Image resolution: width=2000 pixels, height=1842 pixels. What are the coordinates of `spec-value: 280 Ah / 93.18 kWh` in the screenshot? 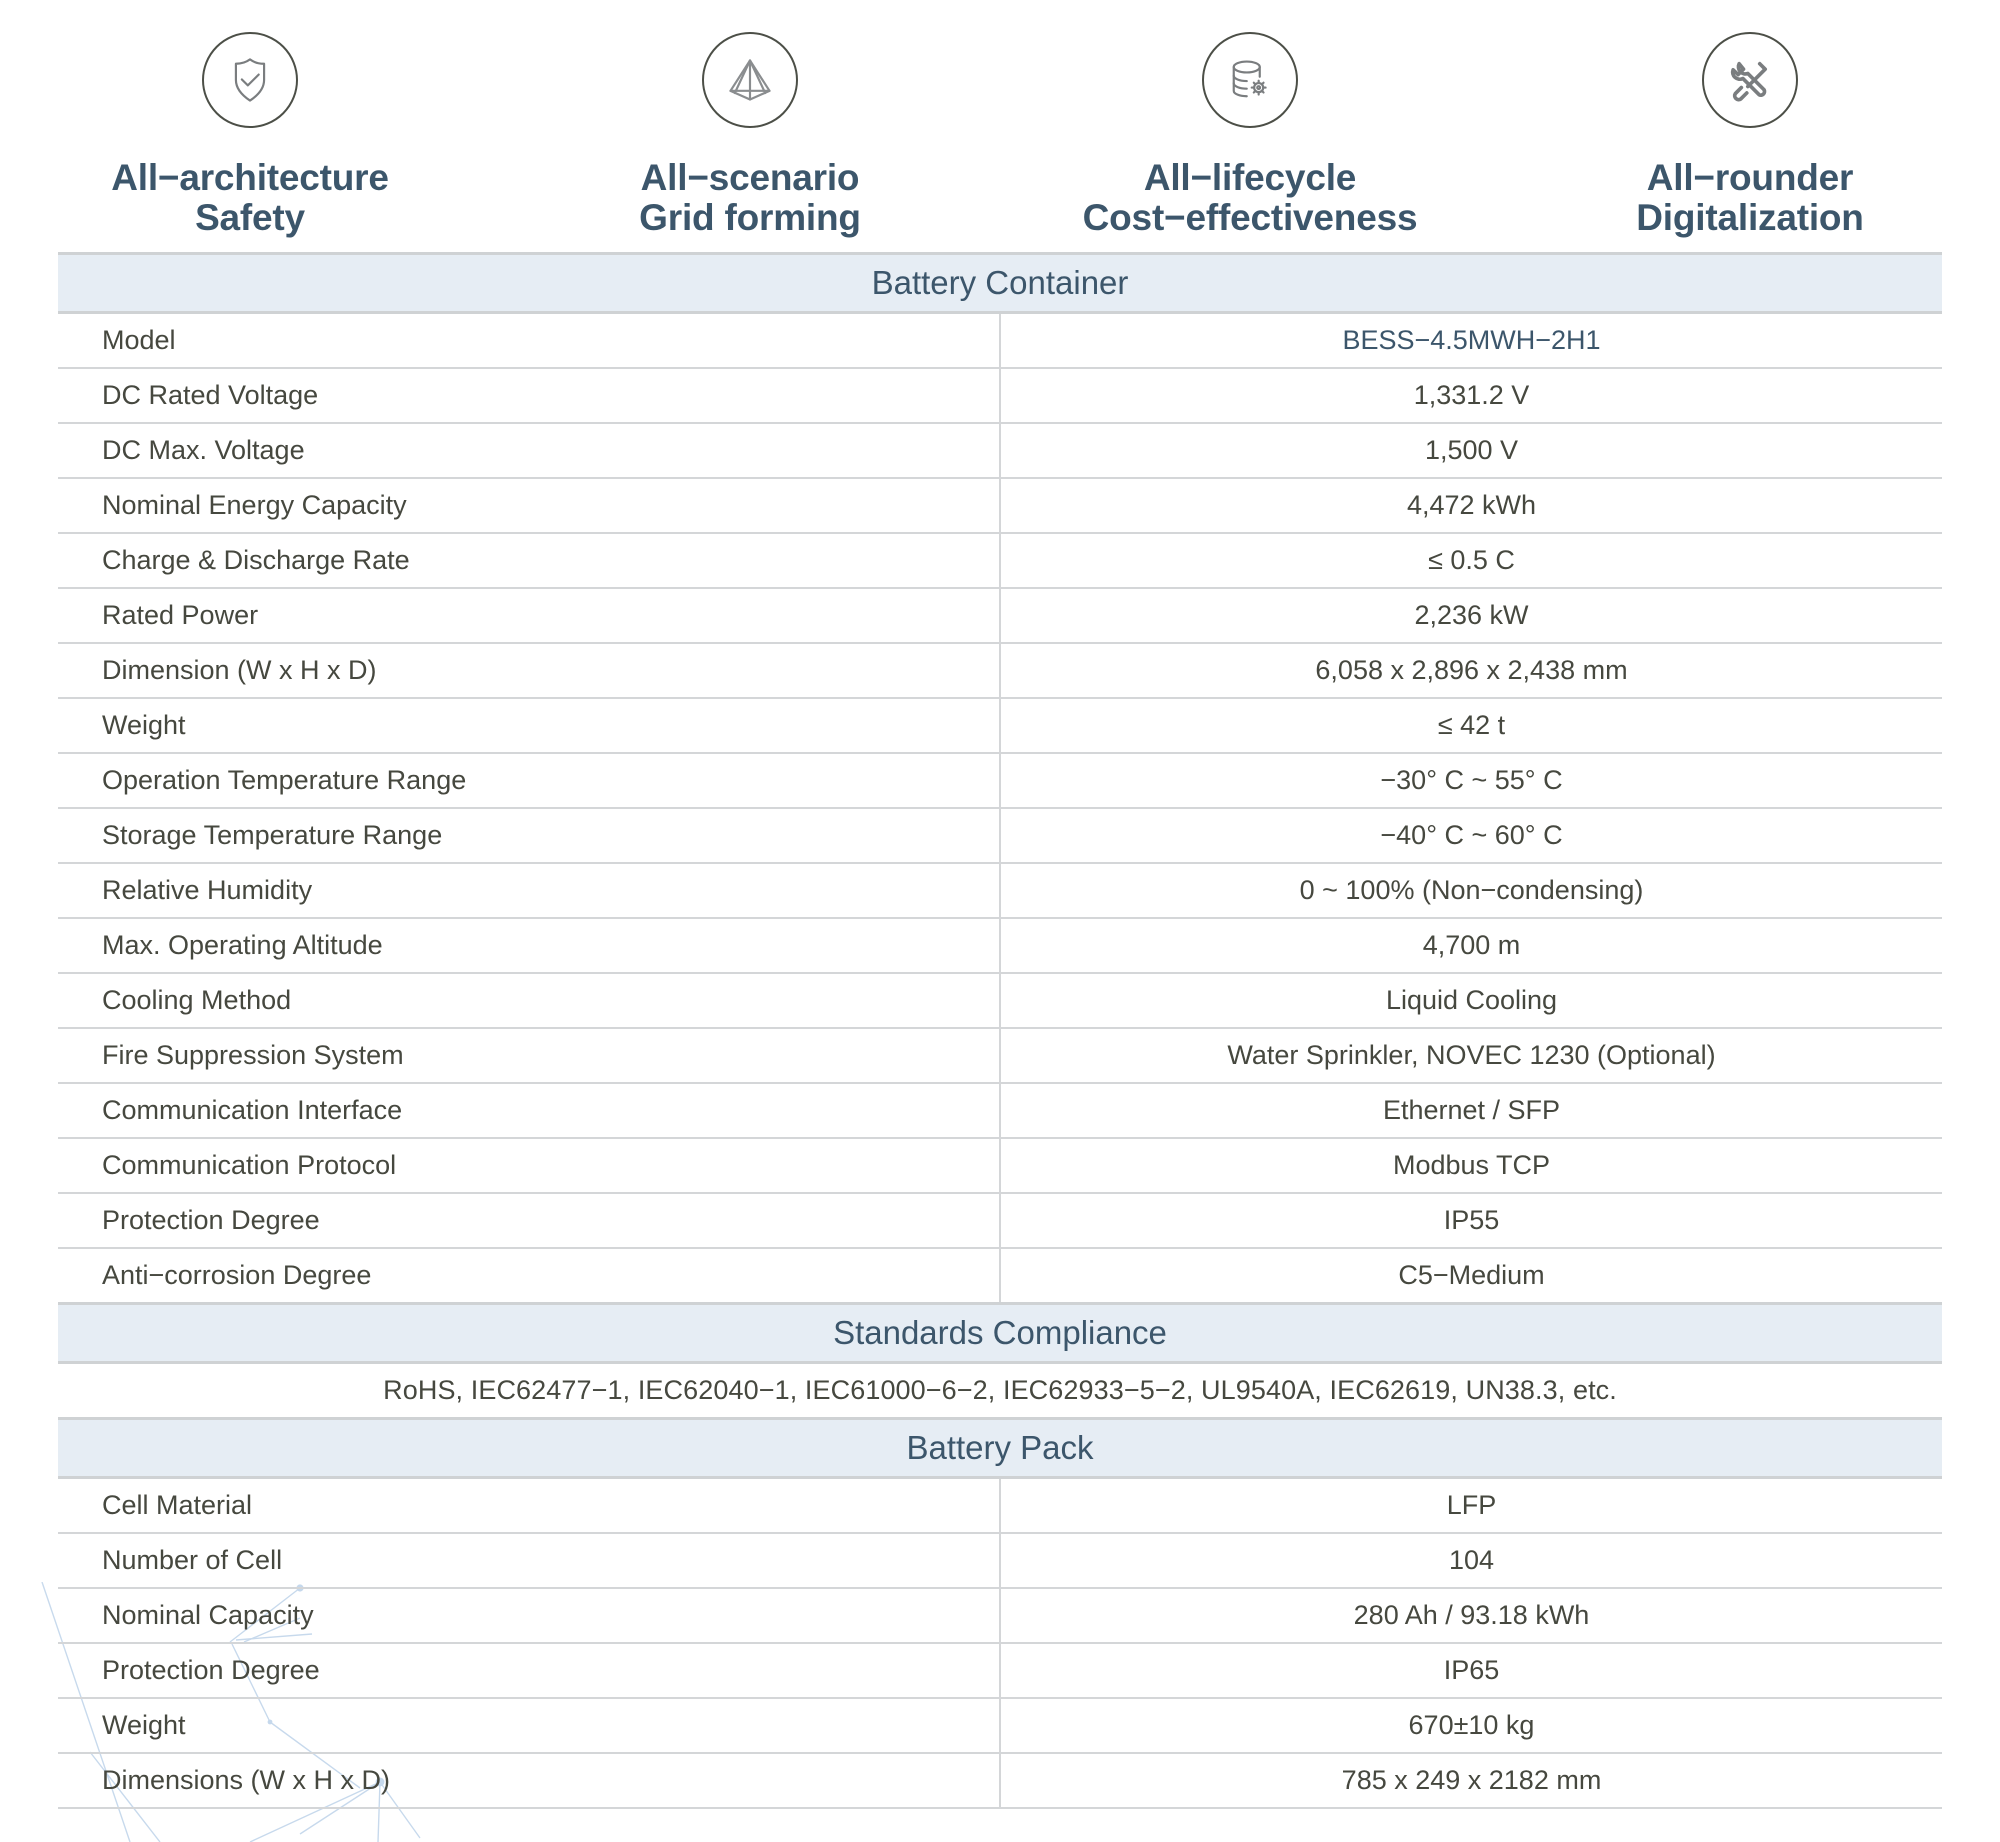 It's located at (1471, 1615).